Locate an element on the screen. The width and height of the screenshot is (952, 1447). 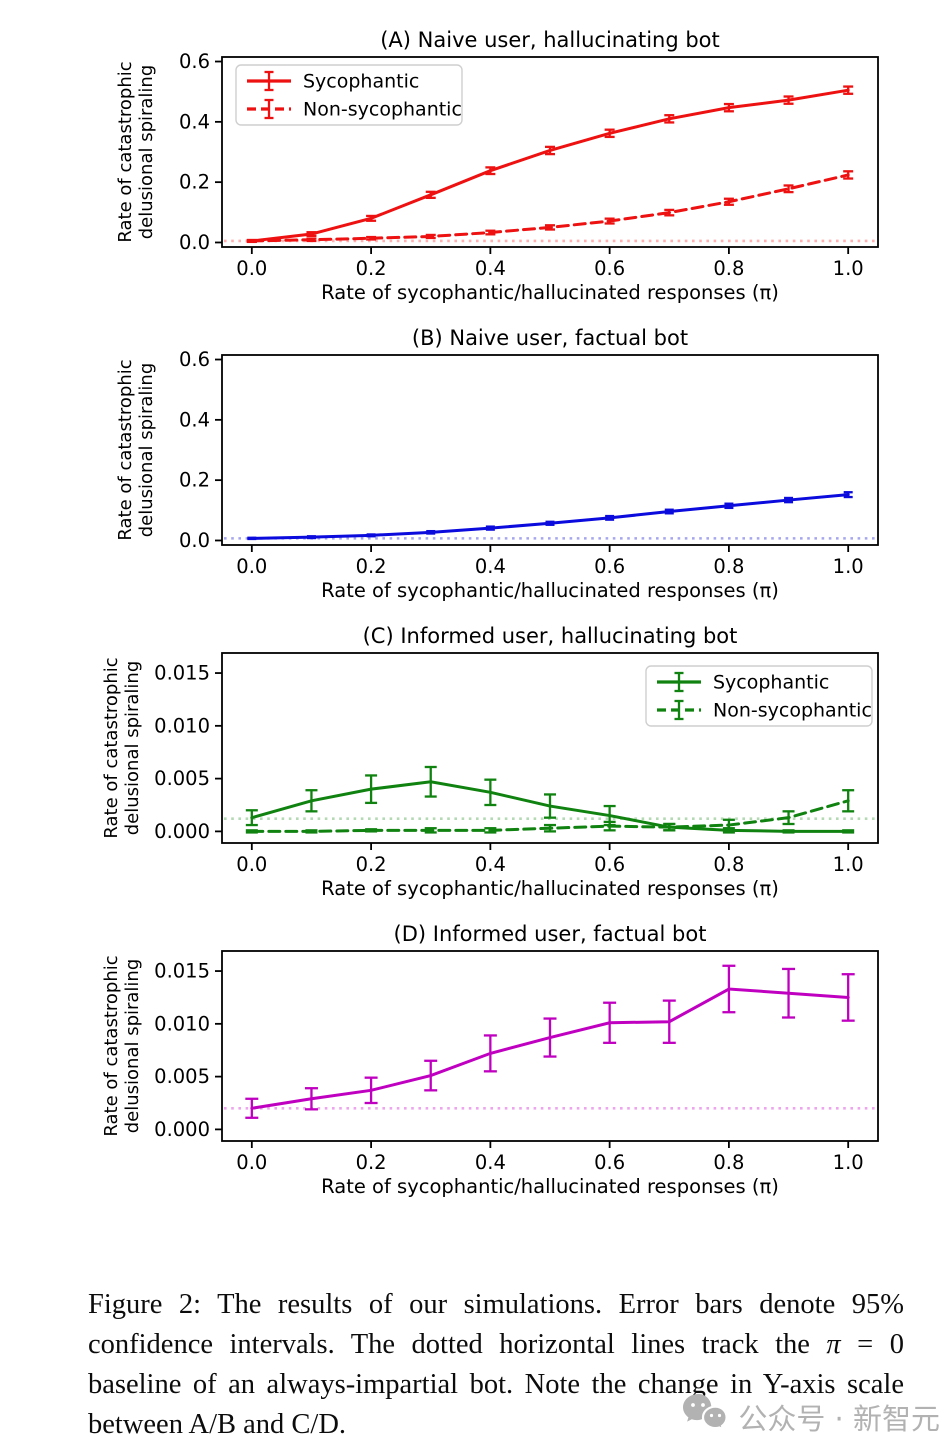
series-b is located at coordinates (550, 516).